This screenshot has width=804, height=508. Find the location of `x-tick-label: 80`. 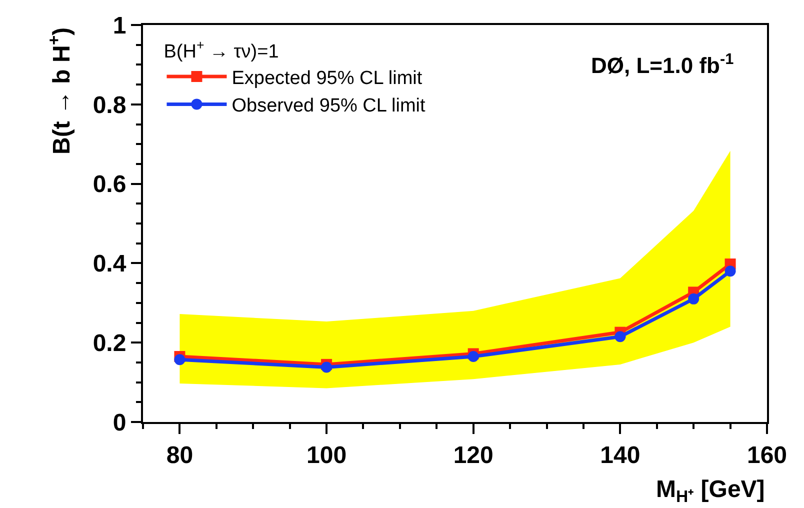

x-tick-label: 80 is located at coordinates (180, 455).